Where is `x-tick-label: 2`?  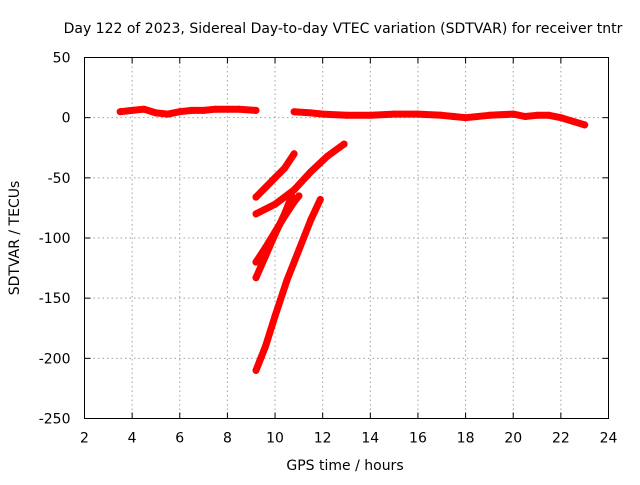 x-tick-label: 2 is located at coordinates (84, 439).